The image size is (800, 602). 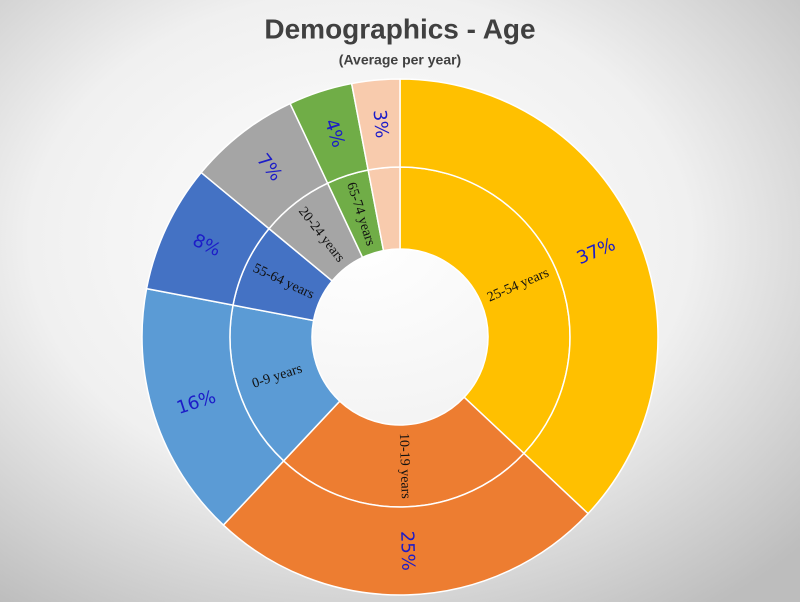 I want to click on chart-title: Demographics - Age, so click(x=399, y=28).